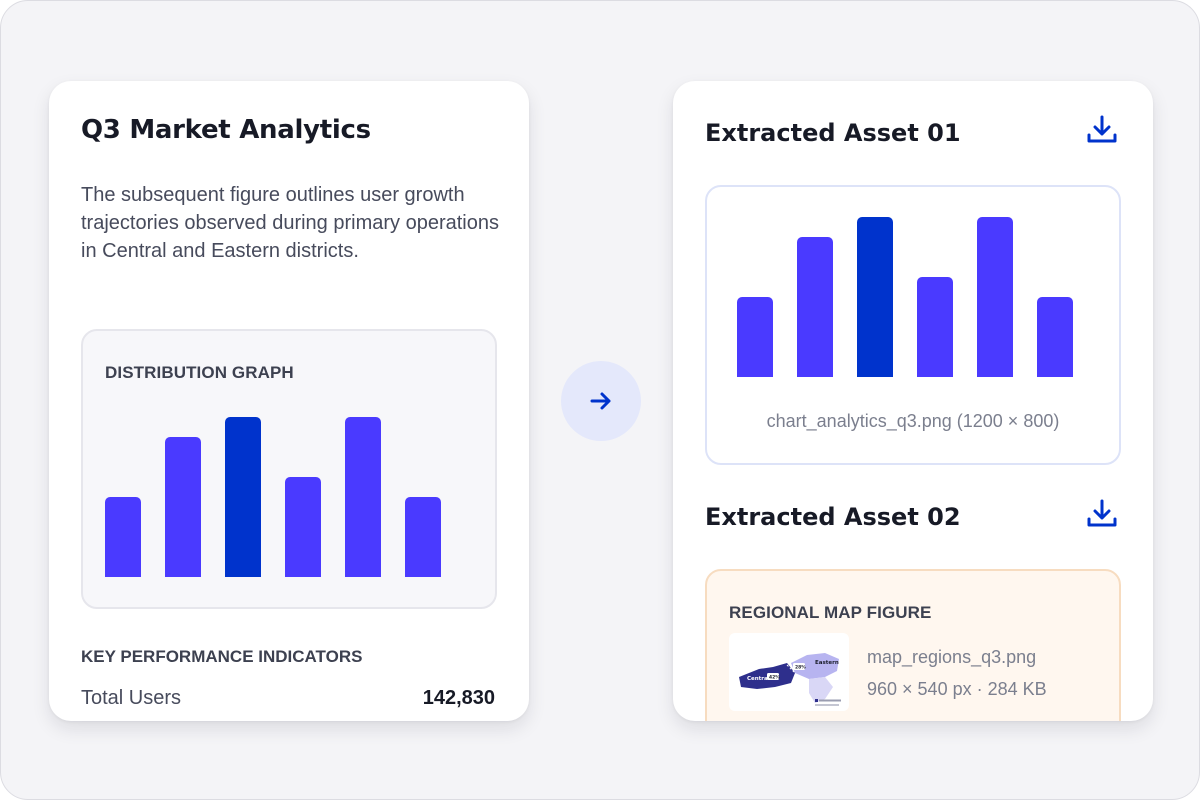 This screenshot has height=800, width=1200. I want to click on asset-02-file-name: map_regions_q3.png, so click(952, 657).